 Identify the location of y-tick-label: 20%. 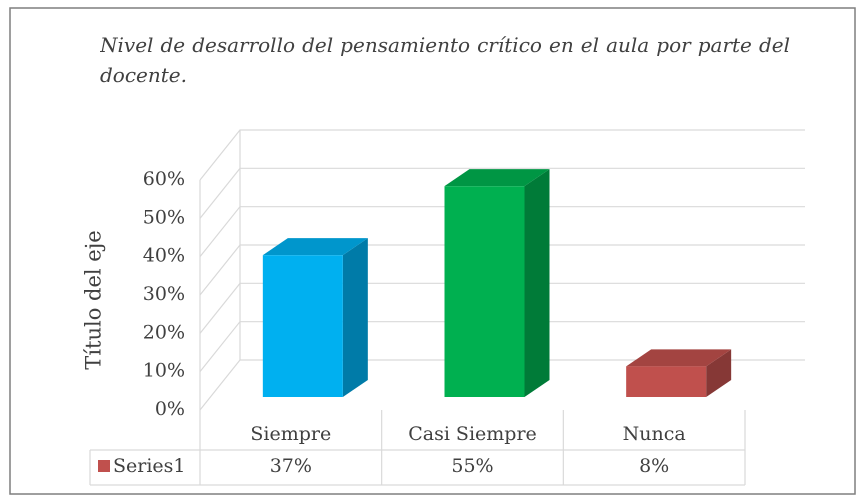
(164, 332).